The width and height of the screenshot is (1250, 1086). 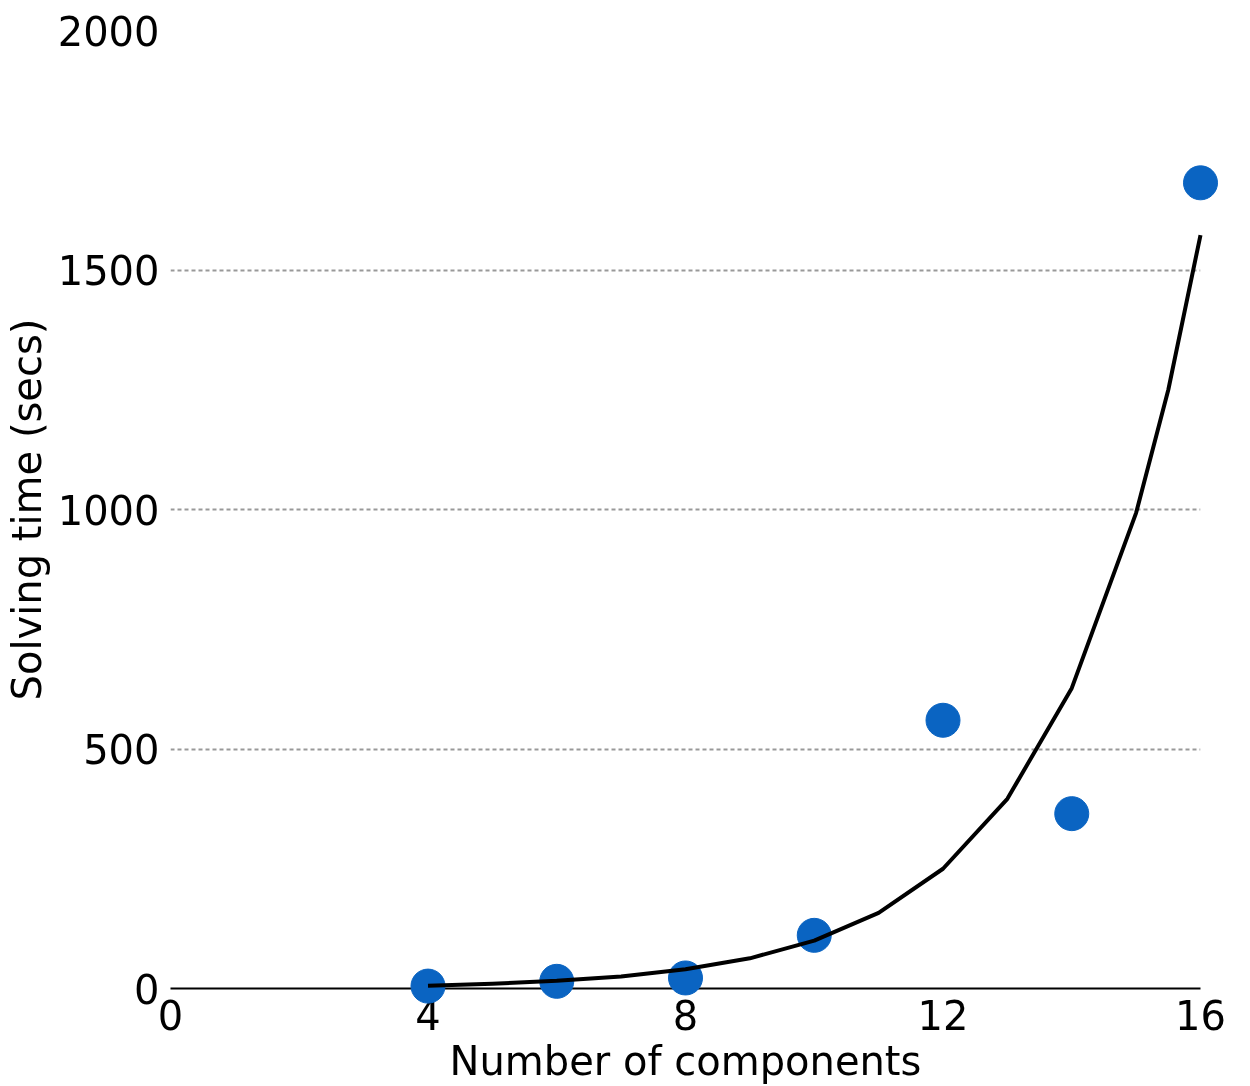 What do you see at coordinates (26, 509) in the screenshot?
I see `y-axis-title: Solving time (secs)` at bounding box center [26, 509].